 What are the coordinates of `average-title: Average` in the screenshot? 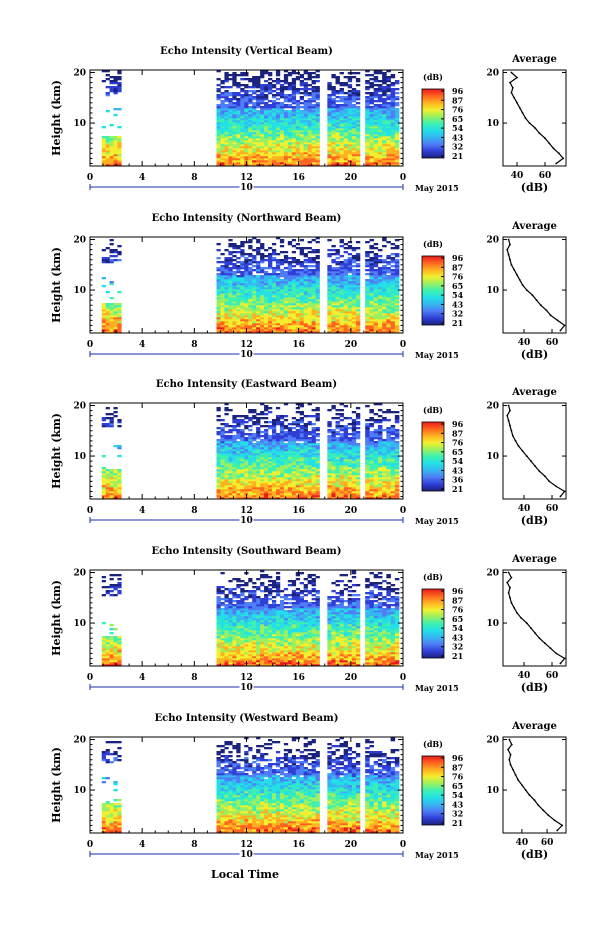 It's located at (534, 226).